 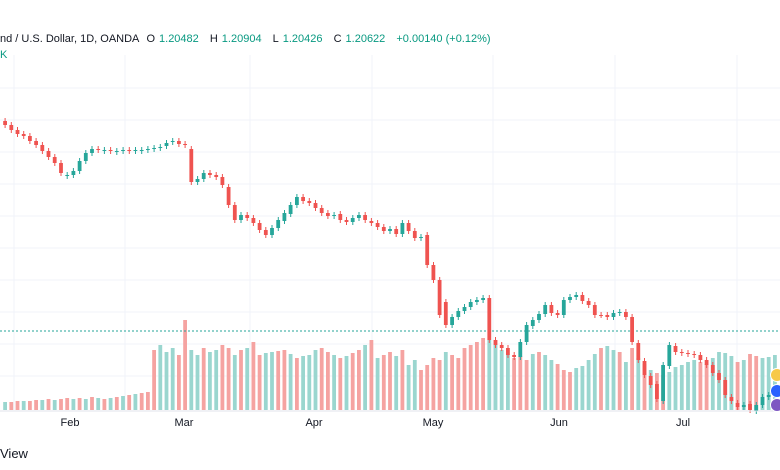 I want to click on open-label: O, so click(x=151, y=39).